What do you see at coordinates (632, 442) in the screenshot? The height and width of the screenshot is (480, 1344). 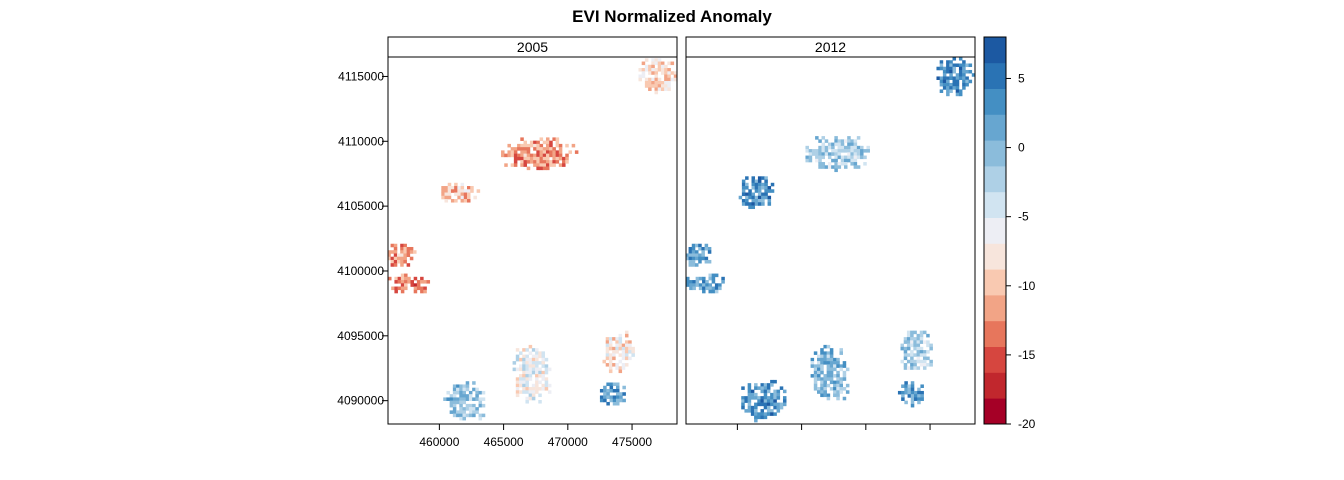 I see `x-tick-label: 475000` at bounding box center [632, 442].